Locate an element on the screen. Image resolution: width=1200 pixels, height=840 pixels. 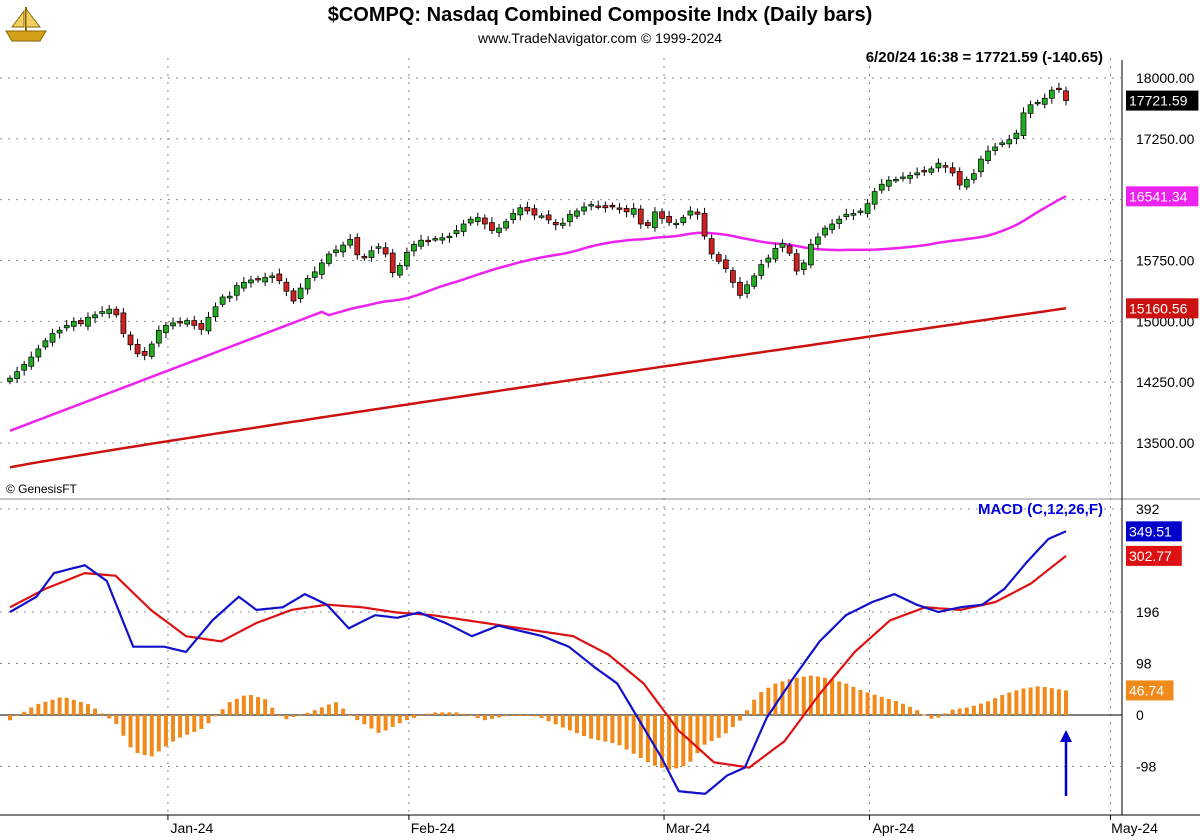
x-tick-label: Jan-24 is located at coordinates (192, 828).